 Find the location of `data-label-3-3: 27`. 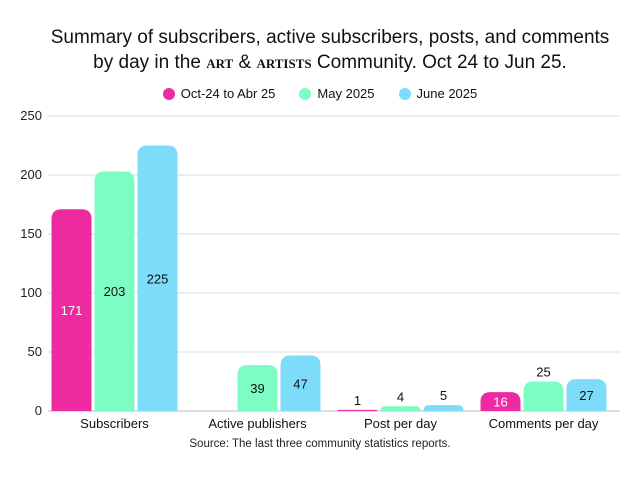

data-label-3-3: 27 is located at coordinates (586, 395).